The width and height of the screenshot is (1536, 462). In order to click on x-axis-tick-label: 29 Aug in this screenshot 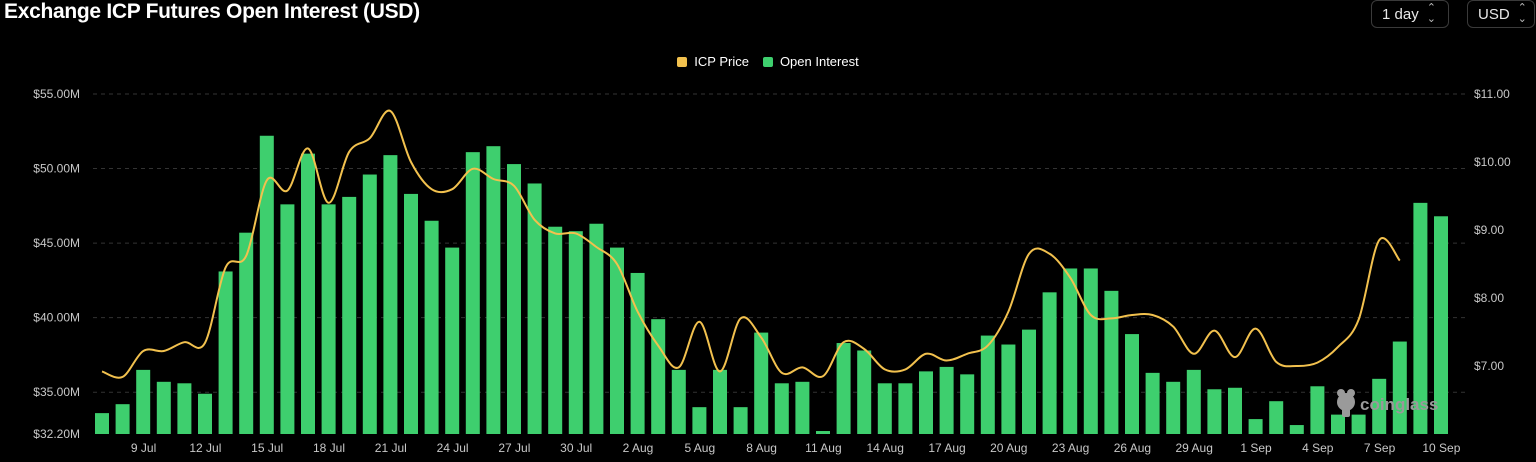, I will do `click(1194, 448)`.